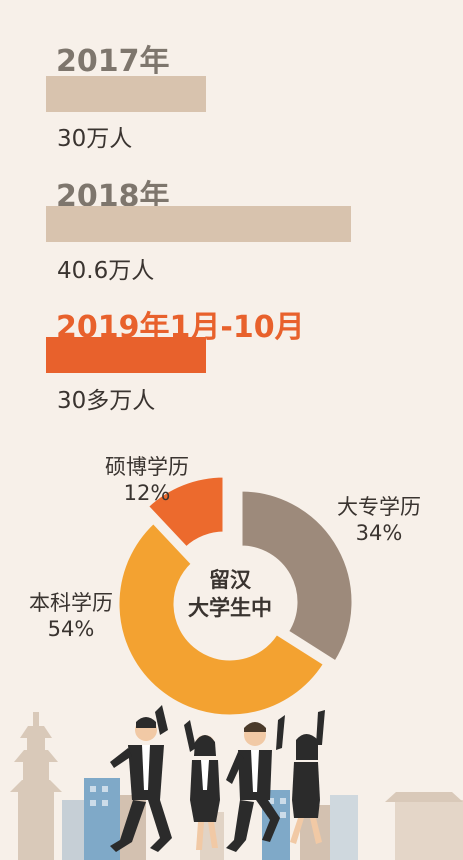  Describe the element at coordinates (106, 271) in the screenshot. I see `value-label-2018: 40.6万人` at that location.